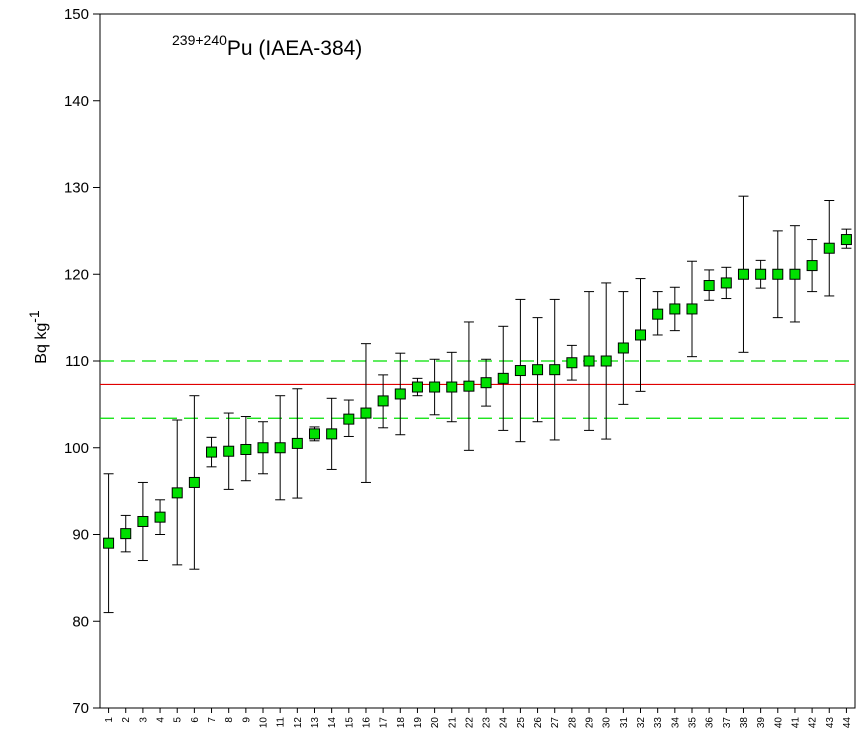 The height and width of the screenshot is (742, 860). I want to click on y-tick-label: 90, so click(80, 535).